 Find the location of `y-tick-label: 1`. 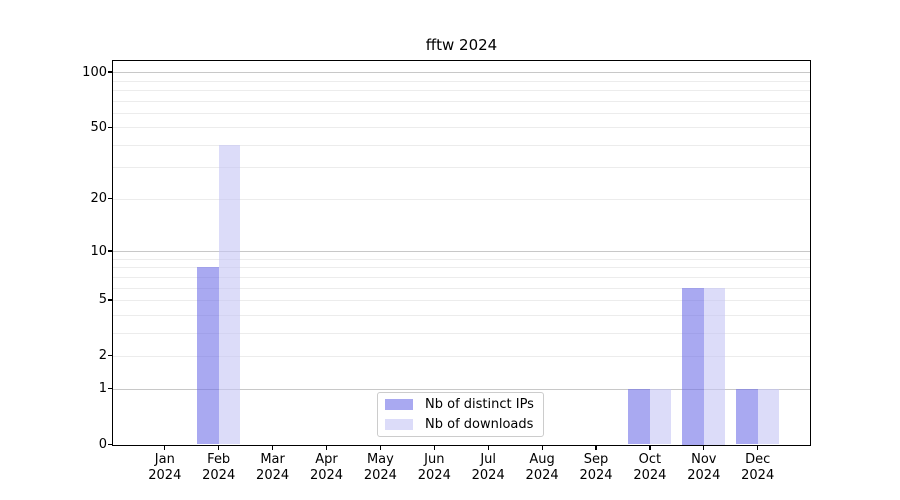

y-tick-label: 1 is located at coordinates (102, 389).